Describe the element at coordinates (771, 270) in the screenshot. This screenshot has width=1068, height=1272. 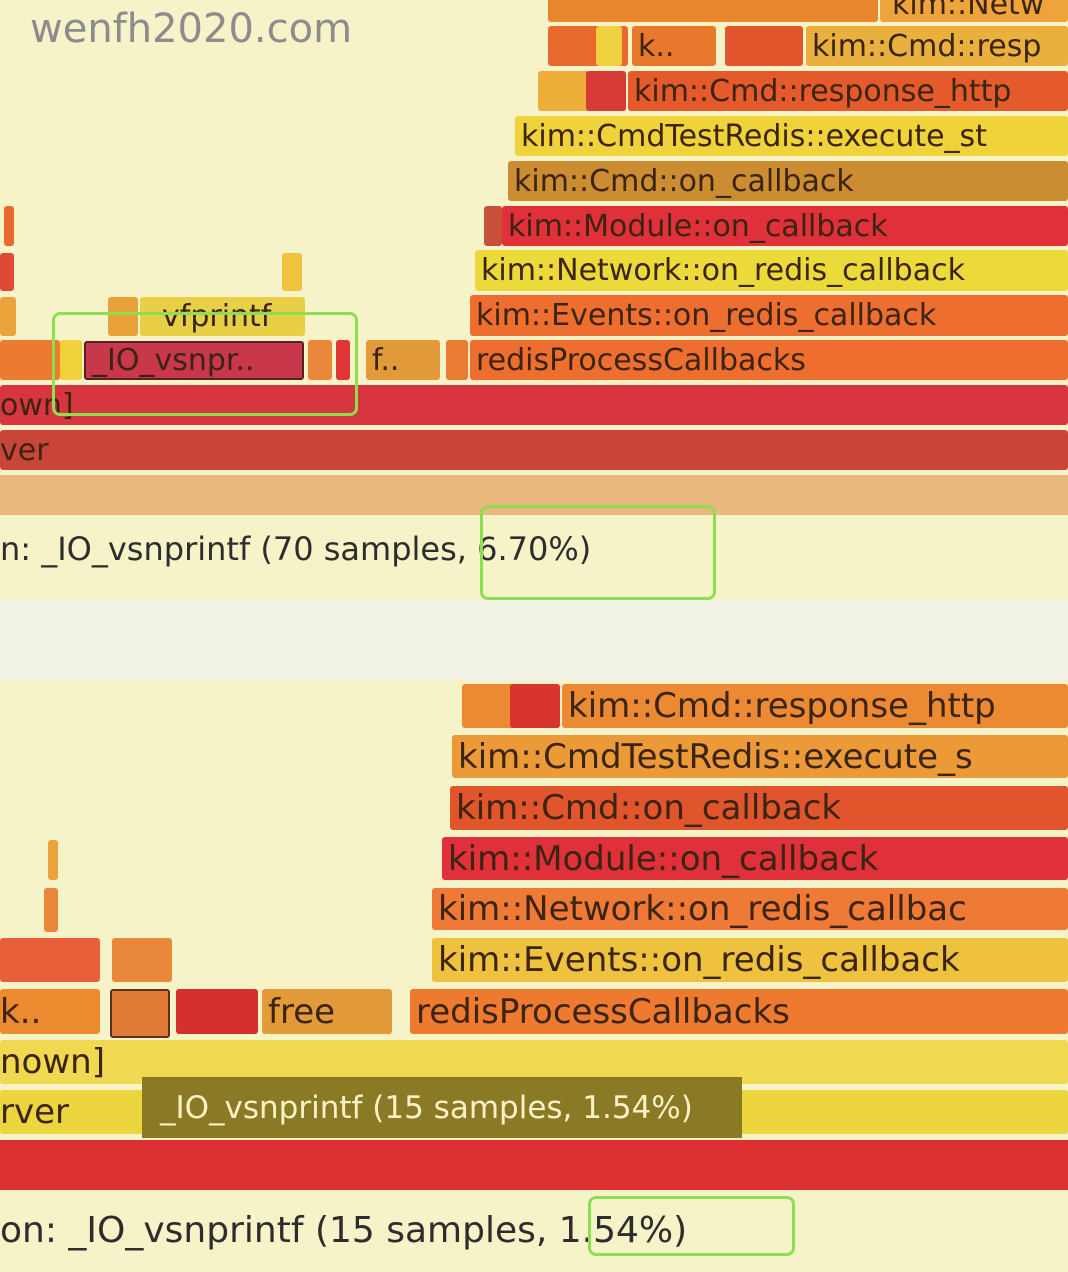
I see `frame: kim::Network::on_redis_callback` at that location.